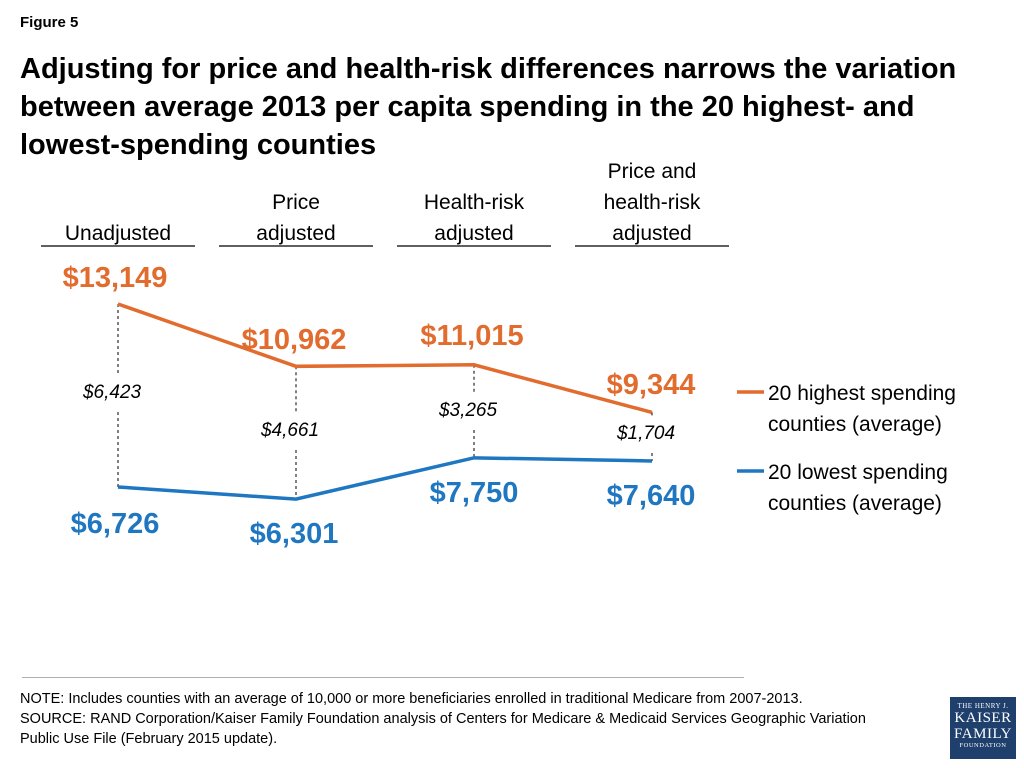 This screenshot has height=768, width=1024. What do you see at coordinates (468, 410) in the screenshot?
I see `difference-label: $3,265` at bounding box center [468, 410].